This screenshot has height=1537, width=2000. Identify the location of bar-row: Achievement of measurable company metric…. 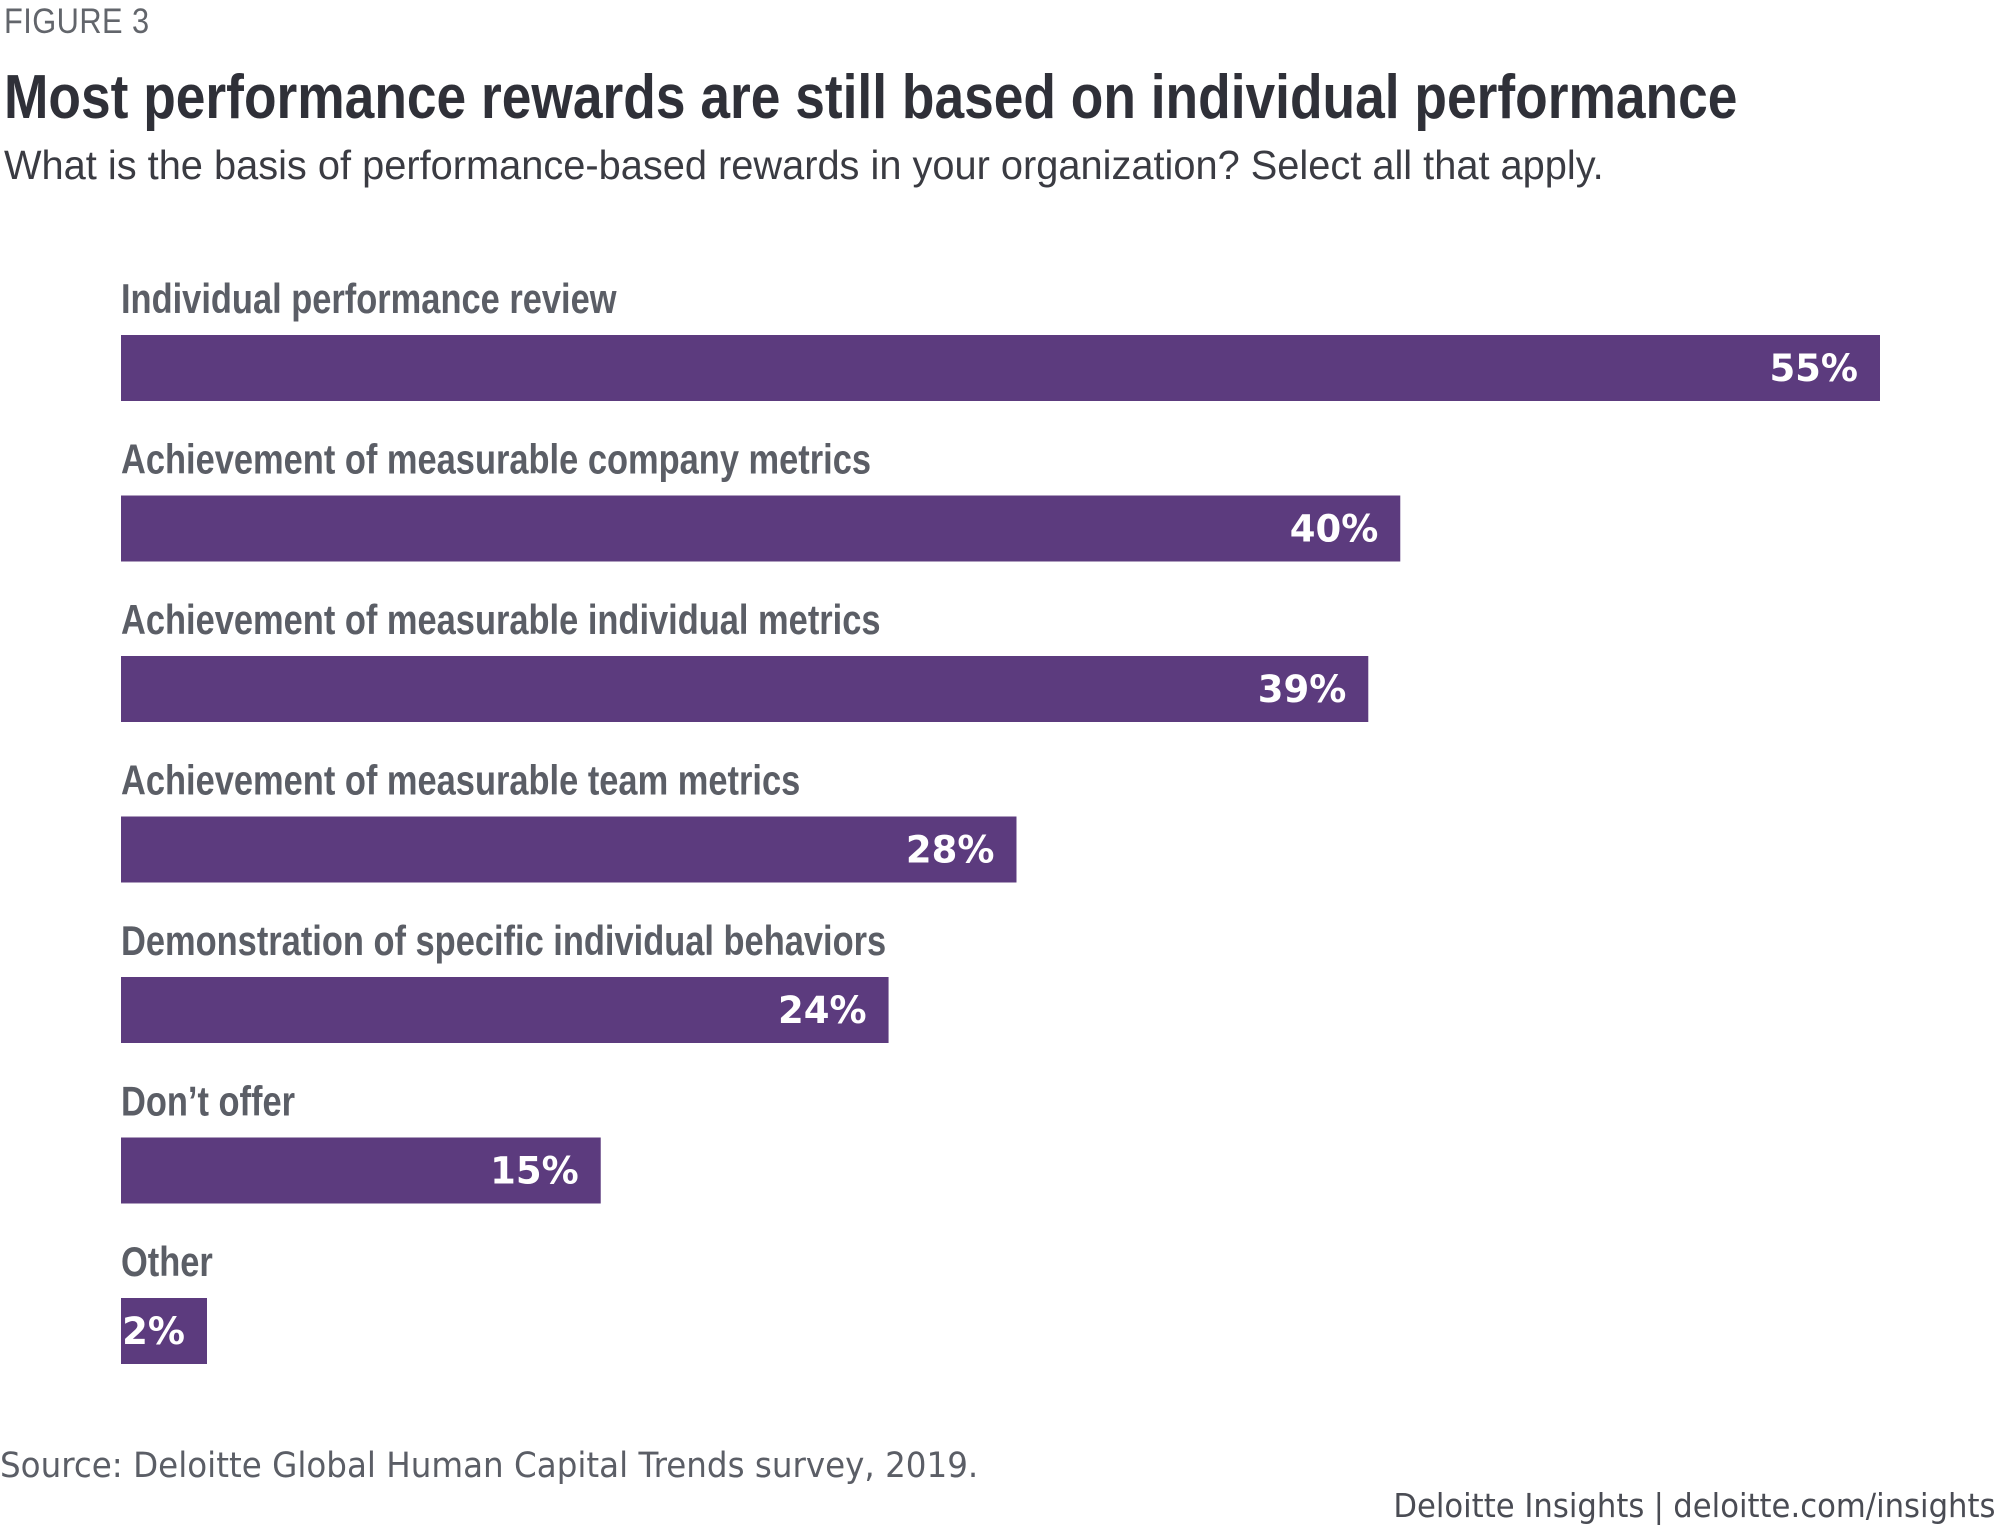
(761, 499).